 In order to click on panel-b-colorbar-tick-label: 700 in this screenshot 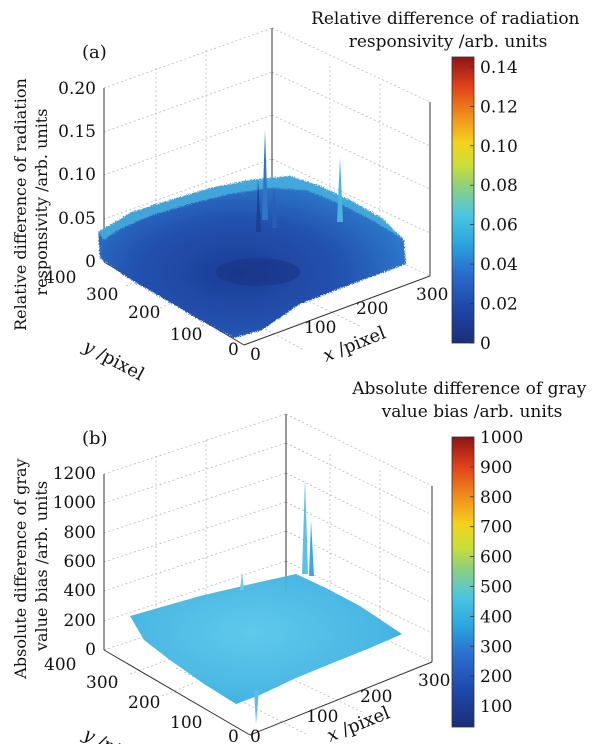, I will do `click(496, 528)`.